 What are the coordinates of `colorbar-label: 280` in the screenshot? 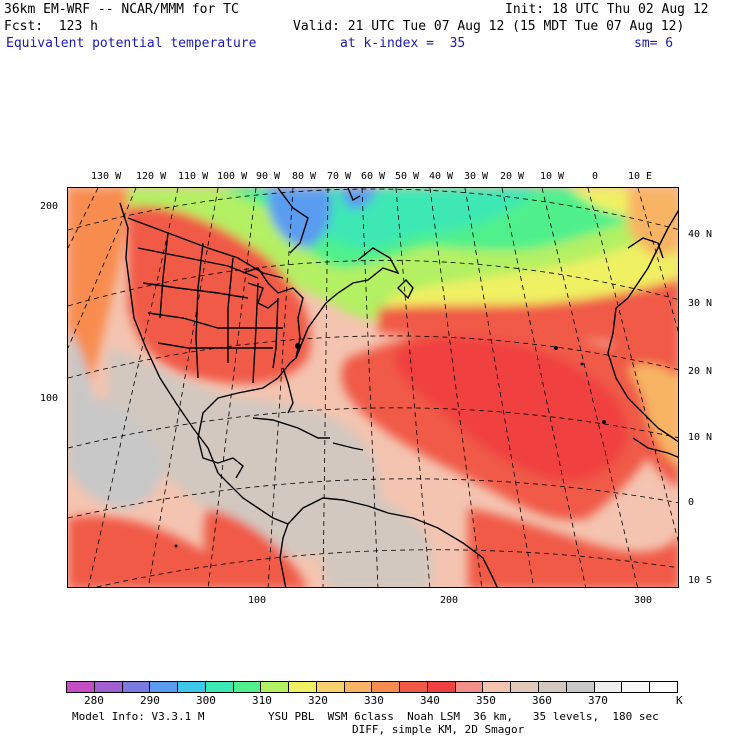 It's located at (94, 700).